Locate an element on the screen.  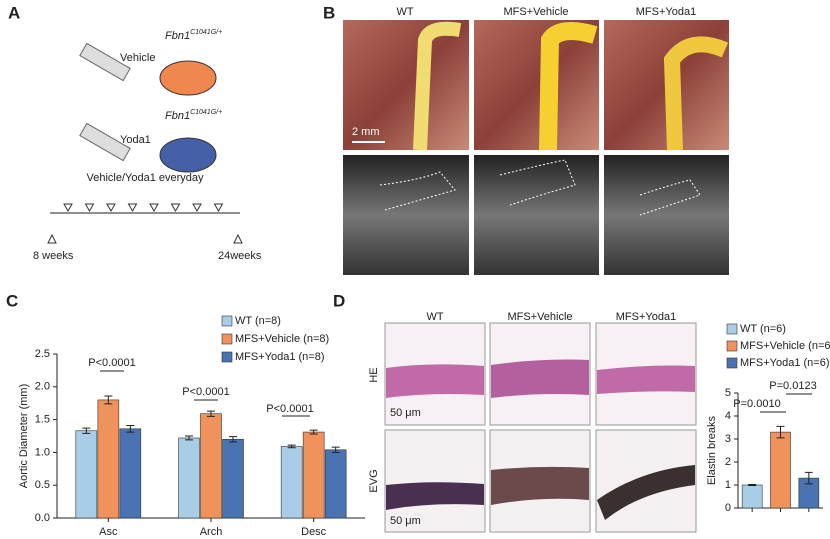
legend-label: MFS+Yoda1 (n=6) is located at coordinates (784, 363).